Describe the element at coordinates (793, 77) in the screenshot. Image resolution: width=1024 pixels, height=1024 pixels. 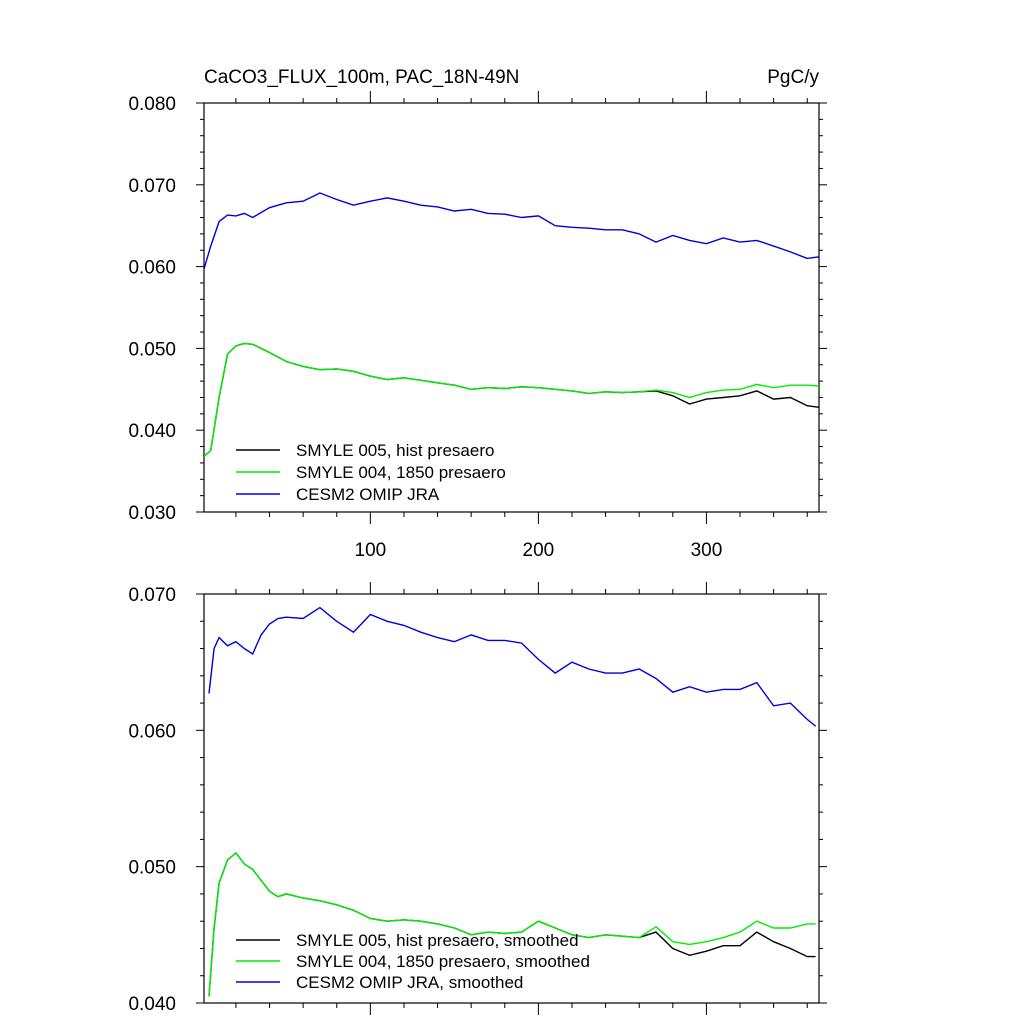
I see `units-label: PgC/y` at that location.